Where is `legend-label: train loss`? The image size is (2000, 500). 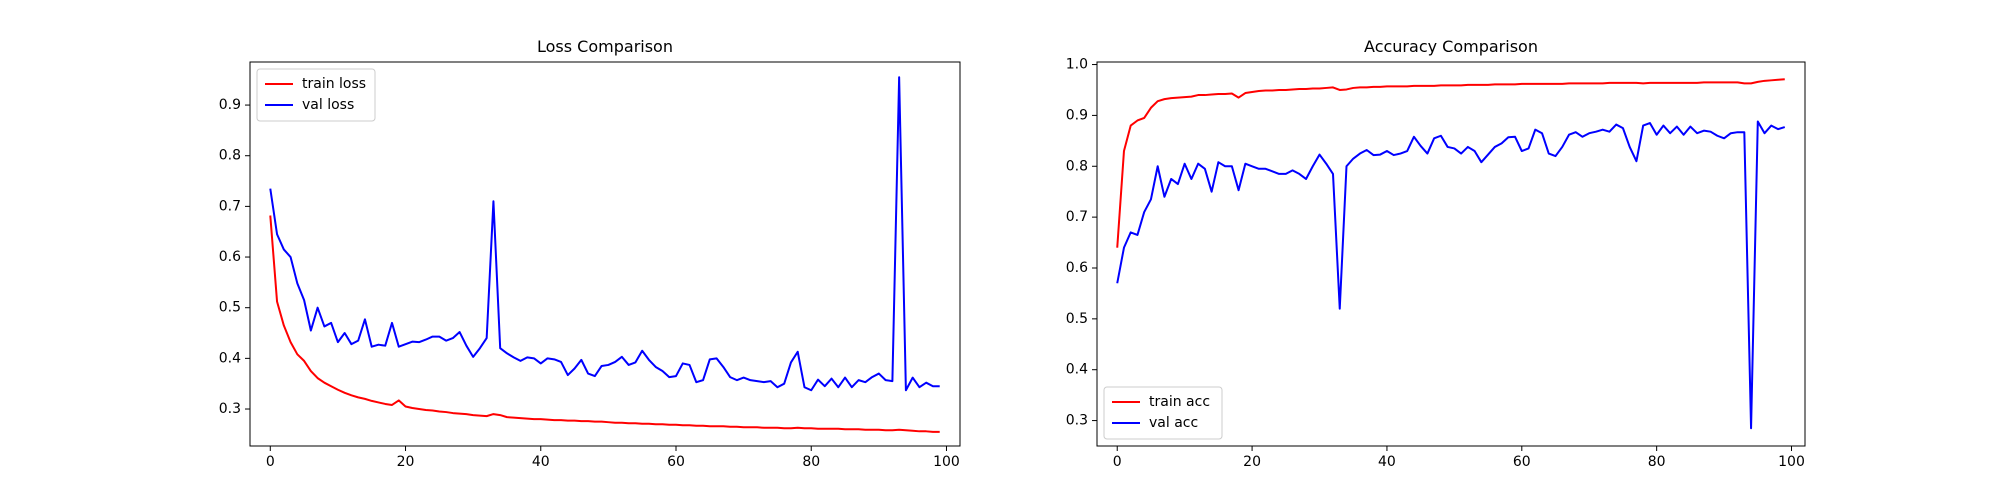 legend-label: train loss is located at coordinates (334, 84).